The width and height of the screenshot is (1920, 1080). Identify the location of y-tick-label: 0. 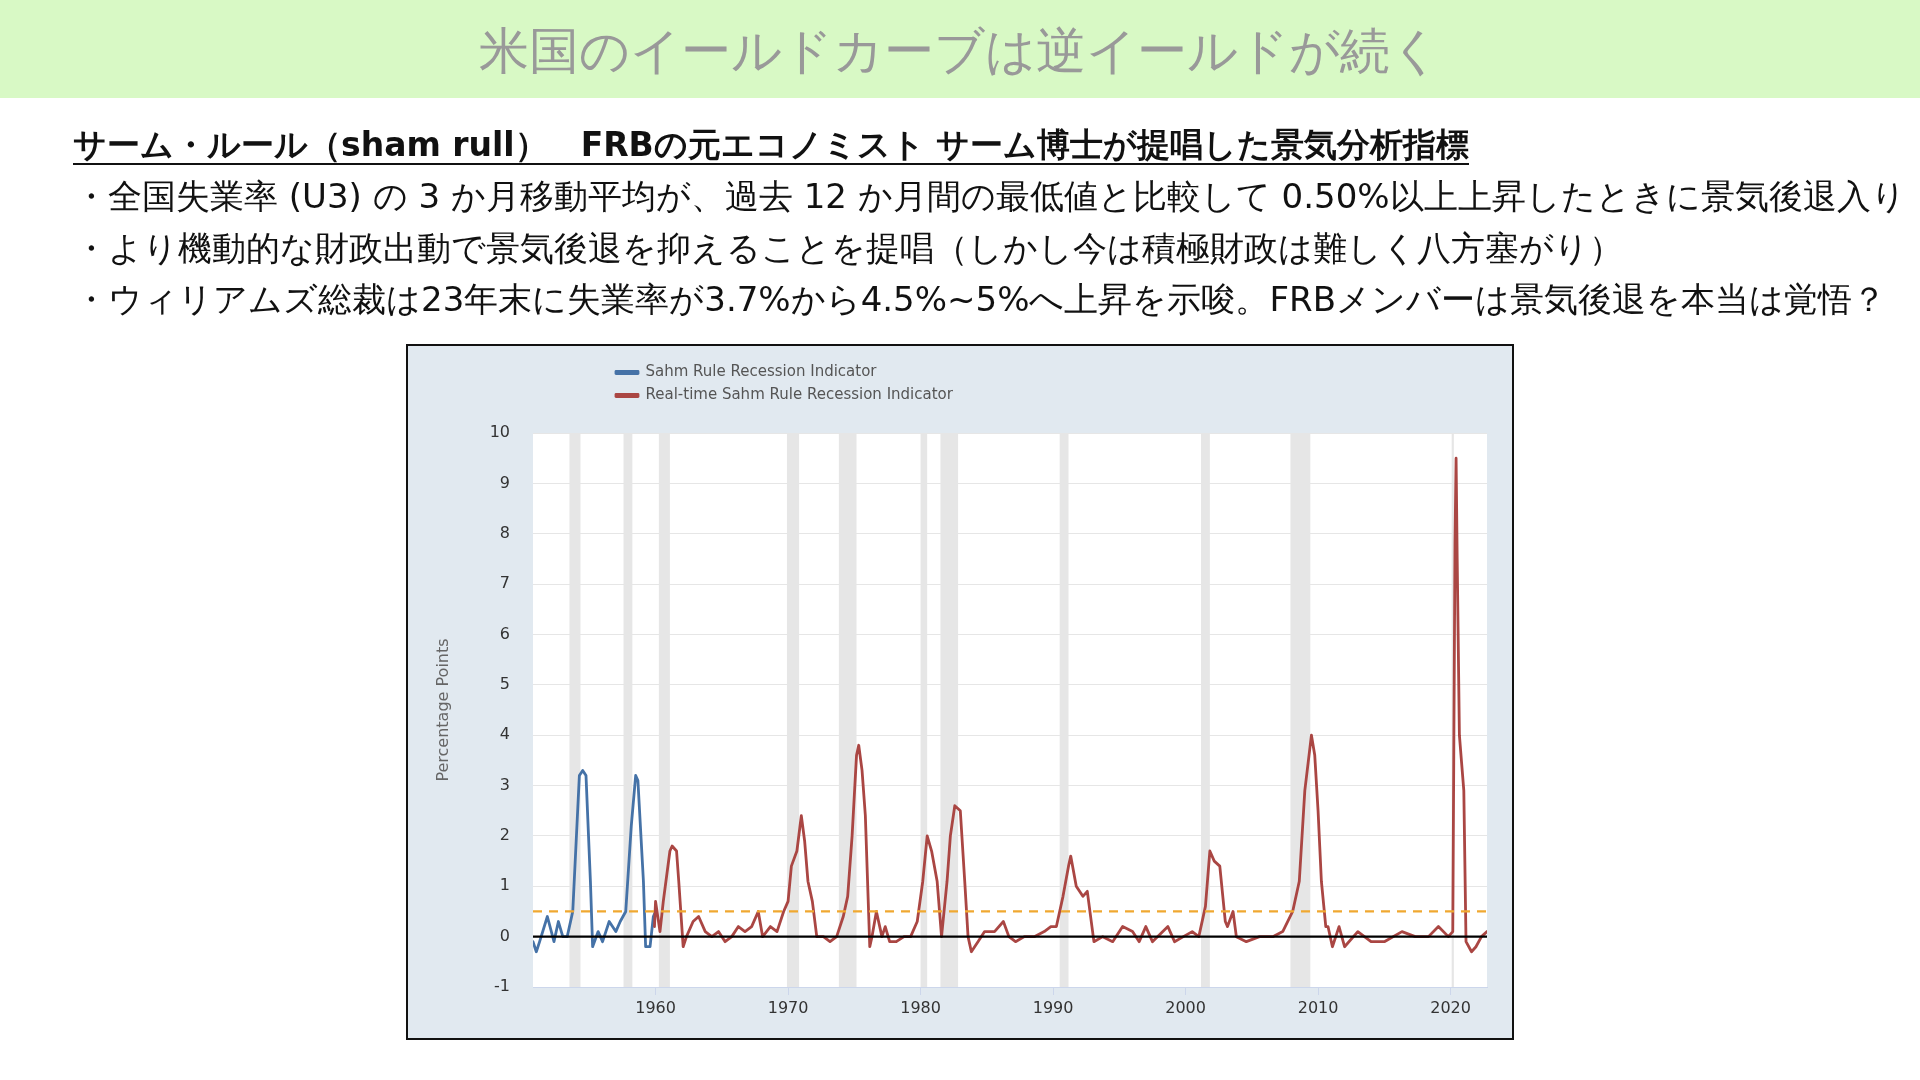
(504, 935).